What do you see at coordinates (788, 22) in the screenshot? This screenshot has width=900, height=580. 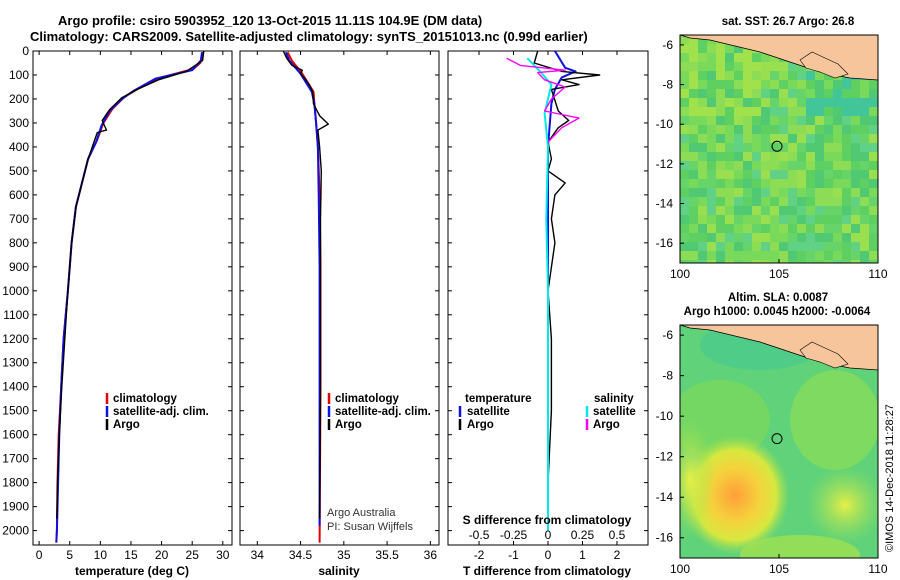 I see `sst-map-title: sat. SST: 26.7 Argo: 26.8` at bounding box center [788, 22].